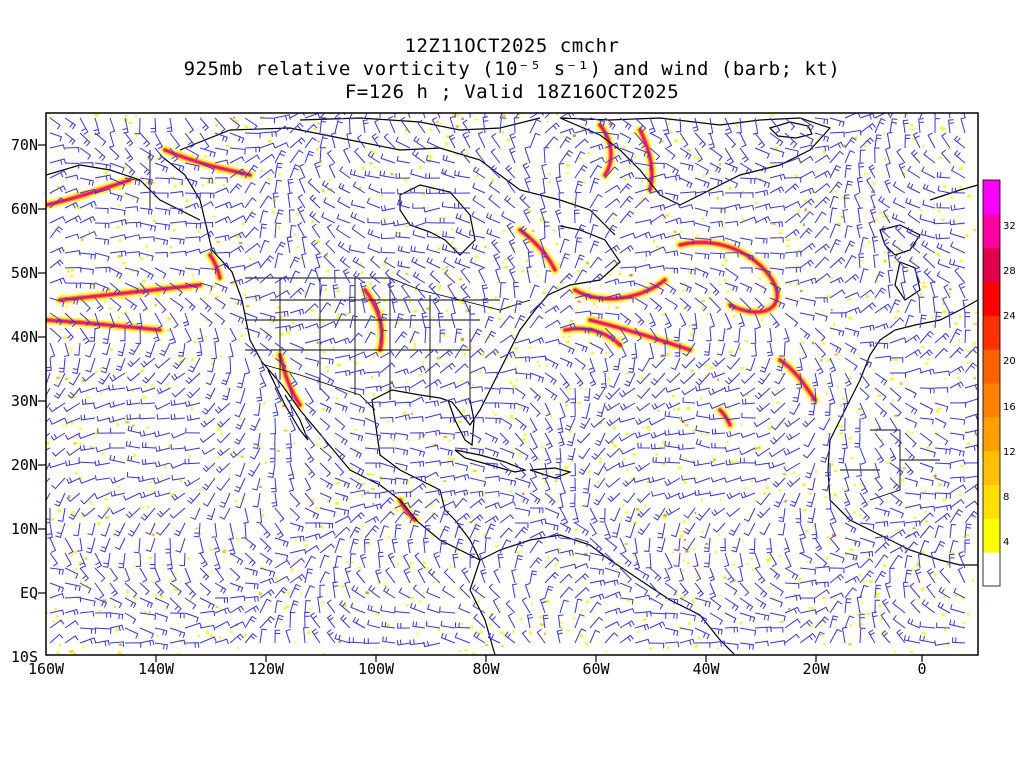  What do you see at coordinates (1009, 384) in the screenshot?
I see `colorbar-labels: 4 8 12 16 20 24 28 32` at bounding box center [1009, 384].